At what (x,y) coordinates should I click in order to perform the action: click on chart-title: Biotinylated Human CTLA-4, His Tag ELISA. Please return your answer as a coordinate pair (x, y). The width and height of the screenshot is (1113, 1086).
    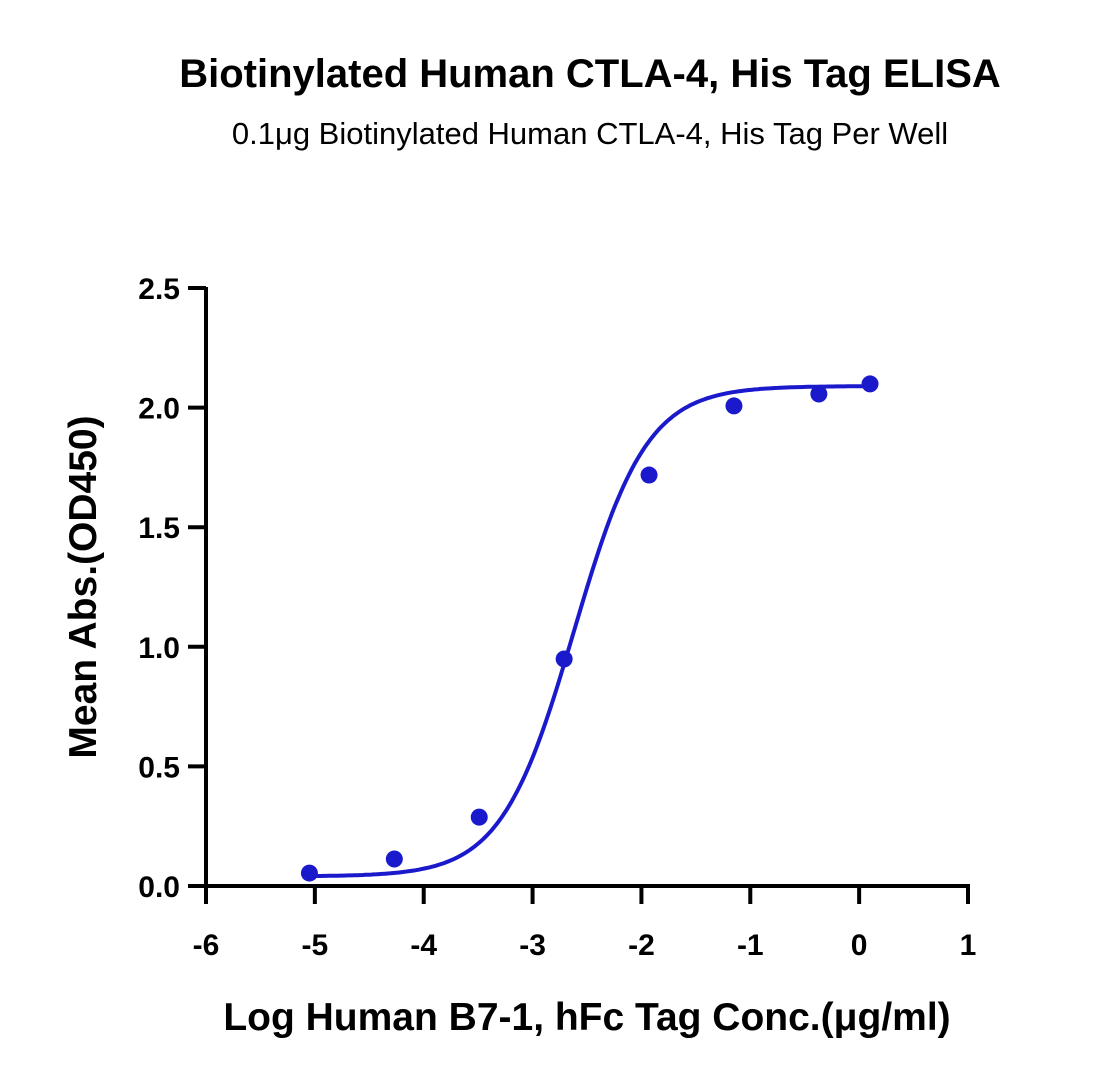
    Looking at the image, I should click on (590, 74).